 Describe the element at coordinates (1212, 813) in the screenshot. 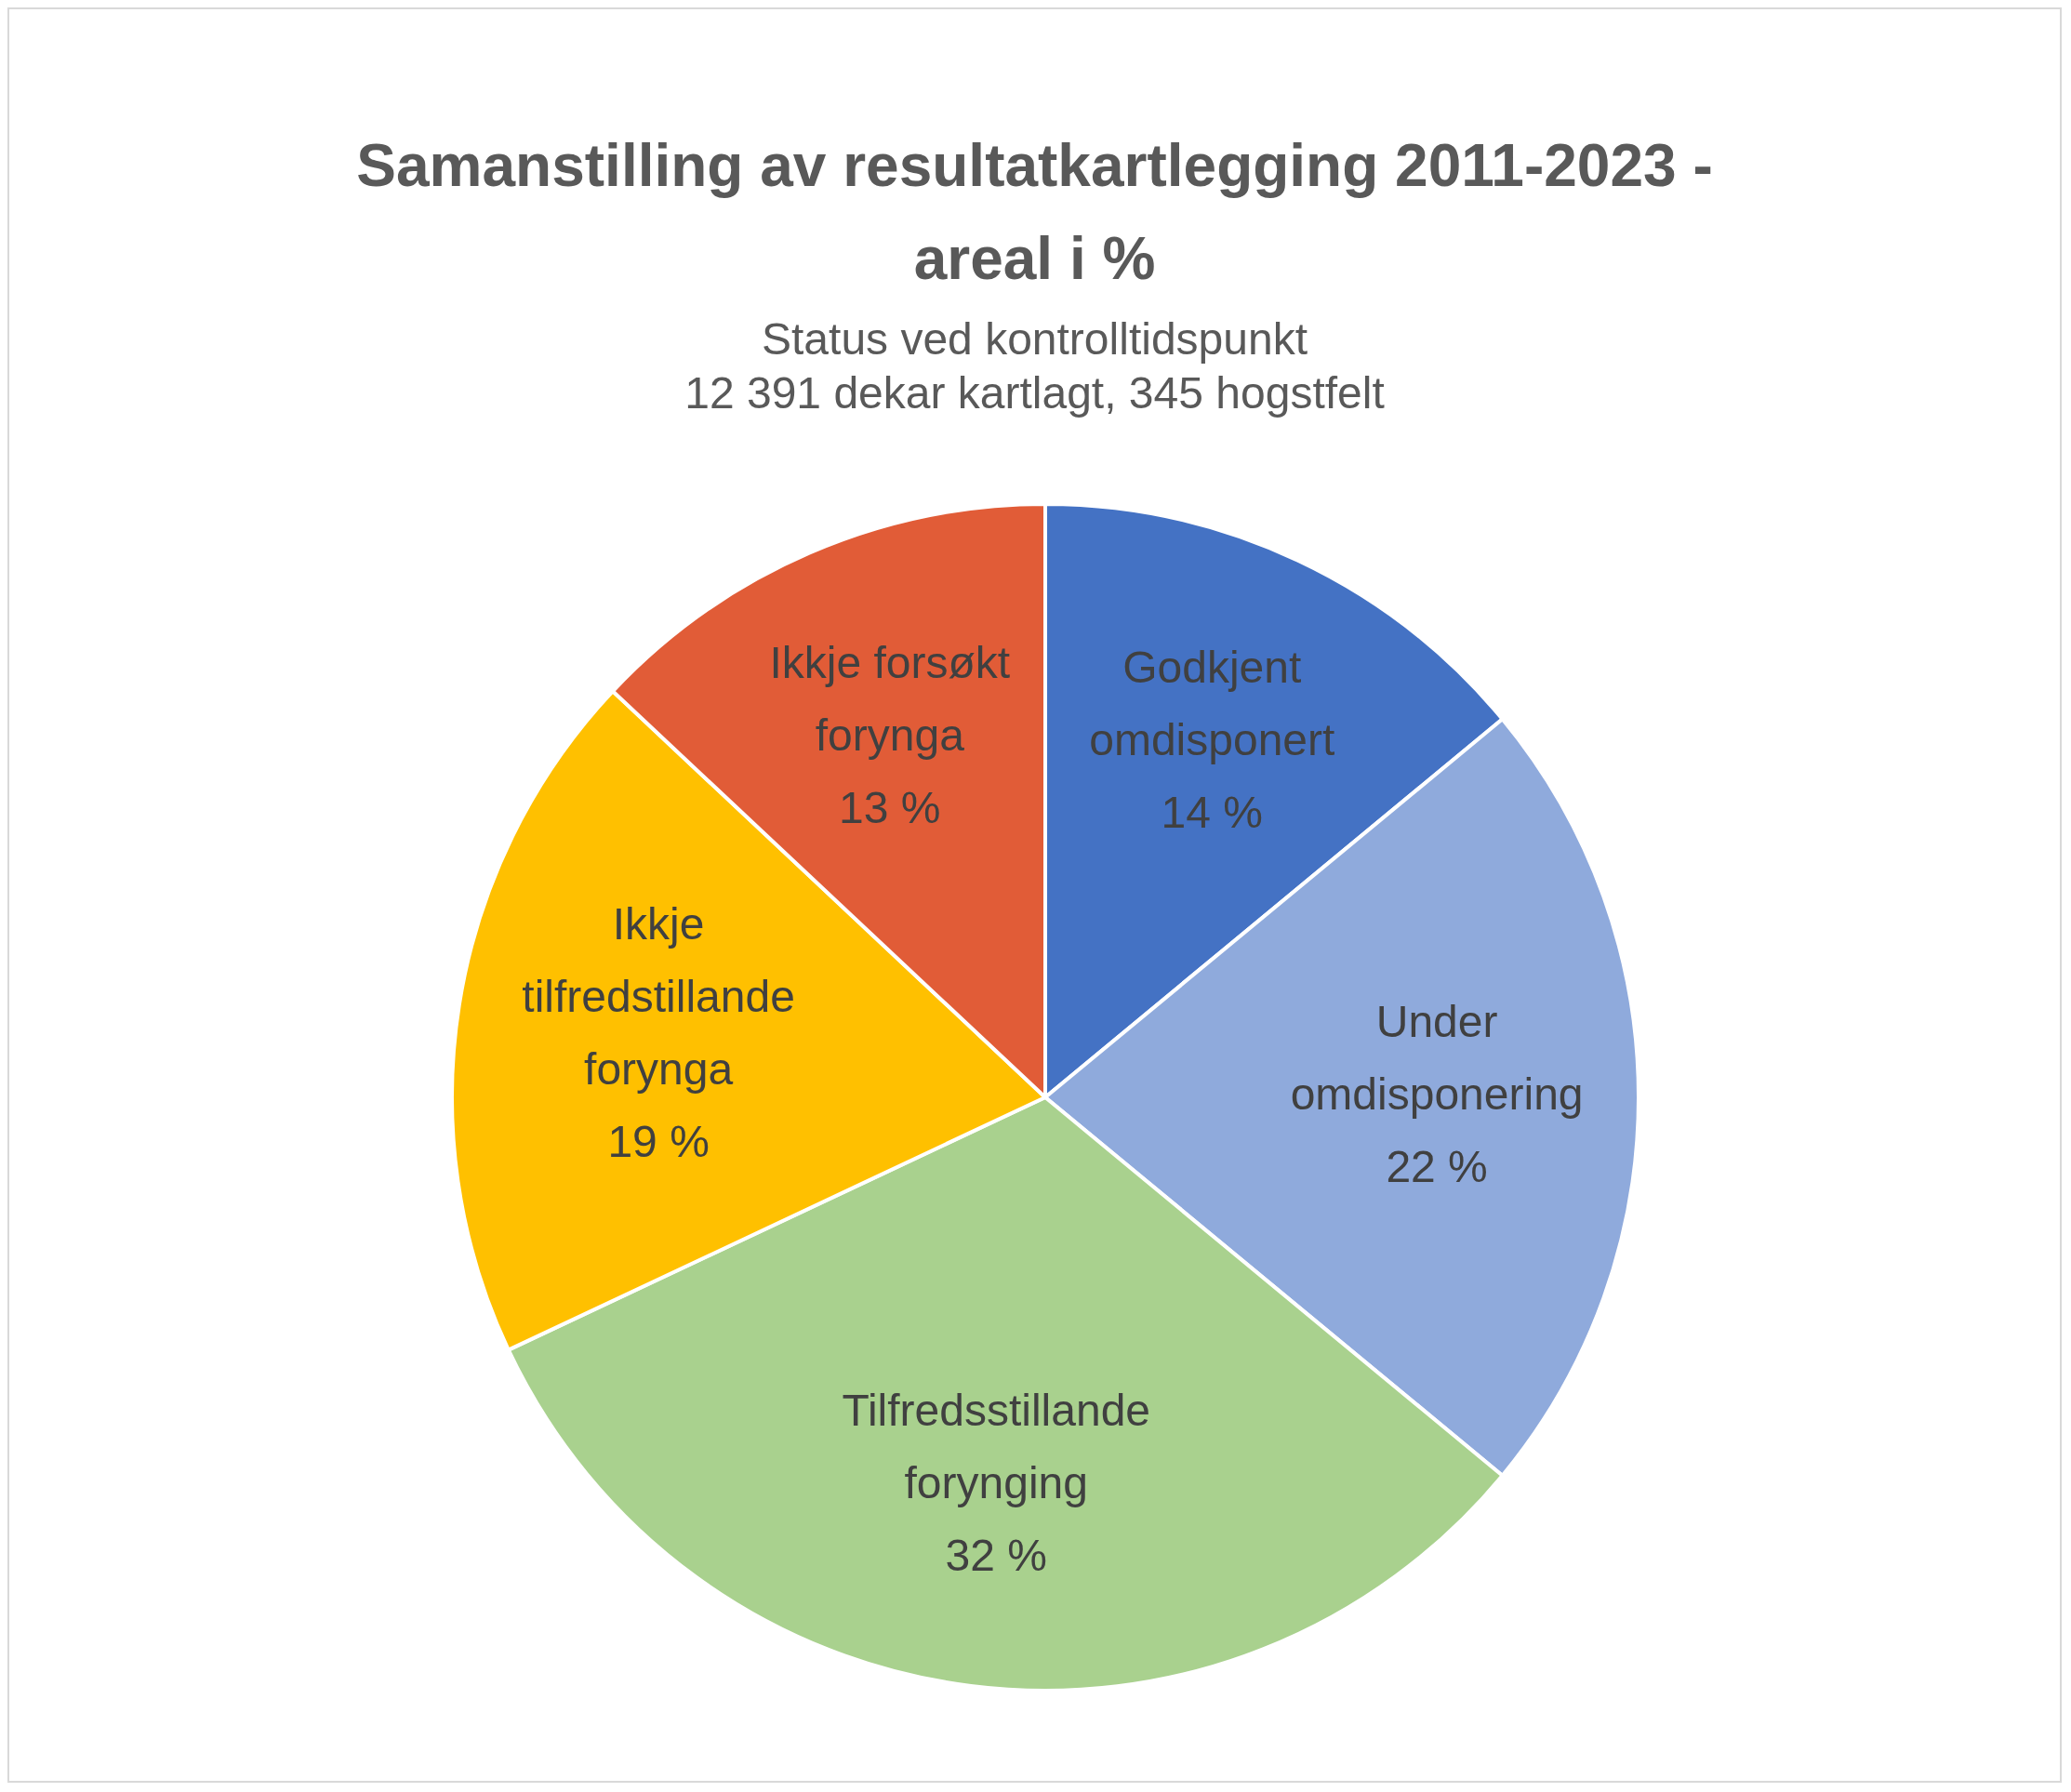

I see `data-label: 14 %` at that location.